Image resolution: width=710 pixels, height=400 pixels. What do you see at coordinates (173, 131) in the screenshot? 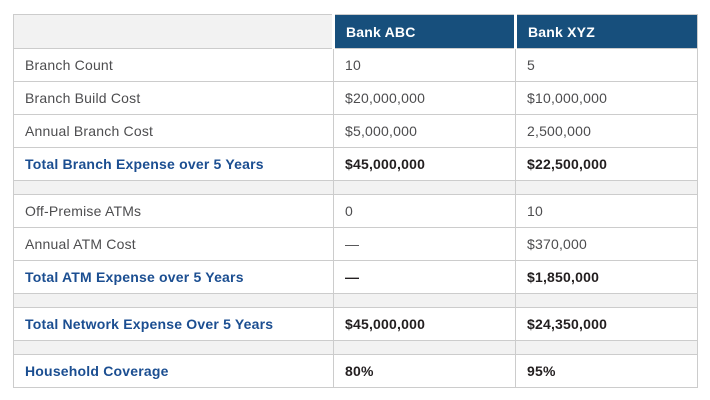
I see `row-label: Annual Branch Cost` at bounding box center [173, 131].